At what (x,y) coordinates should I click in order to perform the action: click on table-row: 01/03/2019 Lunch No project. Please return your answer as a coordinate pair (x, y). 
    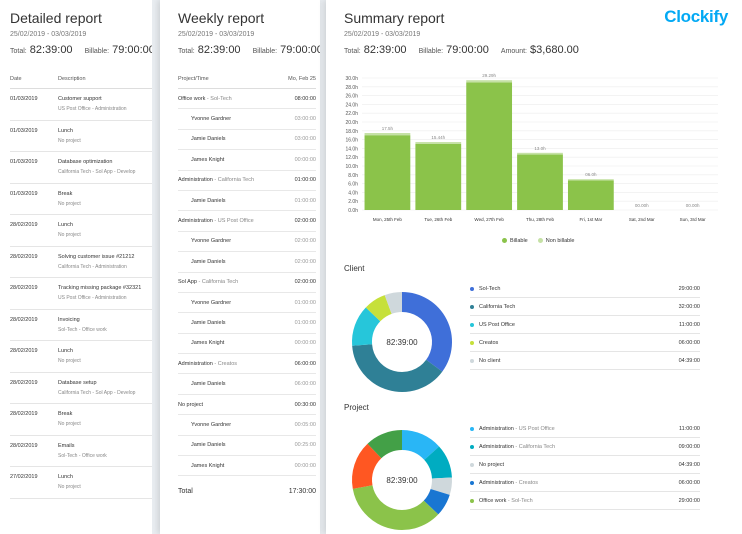
    Looking at the image, I should click on (81, 136).